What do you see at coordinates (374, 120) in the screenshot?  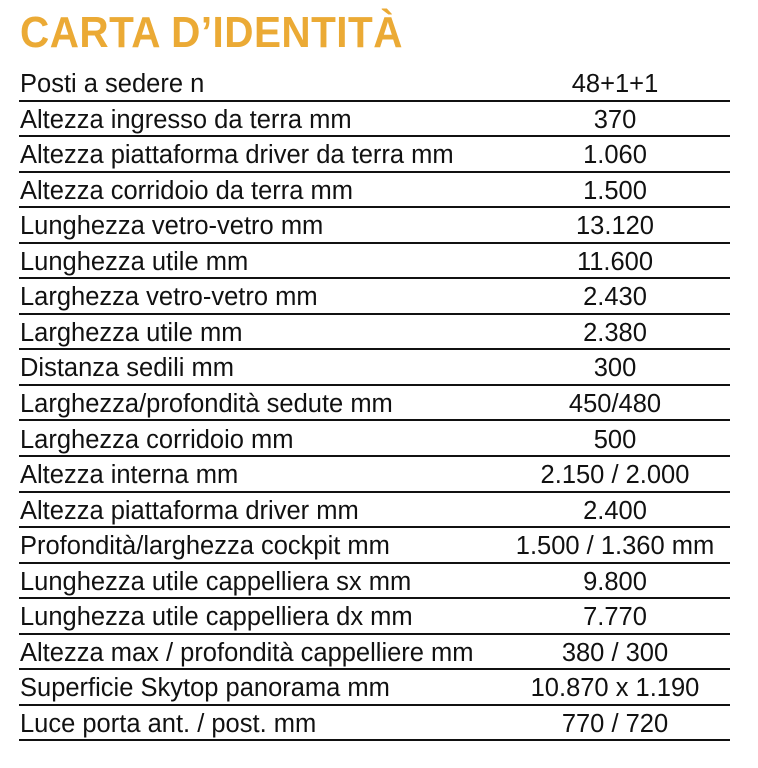 I see `table-row: Altezza ingresso da terra mm 370` at bounding box center [374, 120].